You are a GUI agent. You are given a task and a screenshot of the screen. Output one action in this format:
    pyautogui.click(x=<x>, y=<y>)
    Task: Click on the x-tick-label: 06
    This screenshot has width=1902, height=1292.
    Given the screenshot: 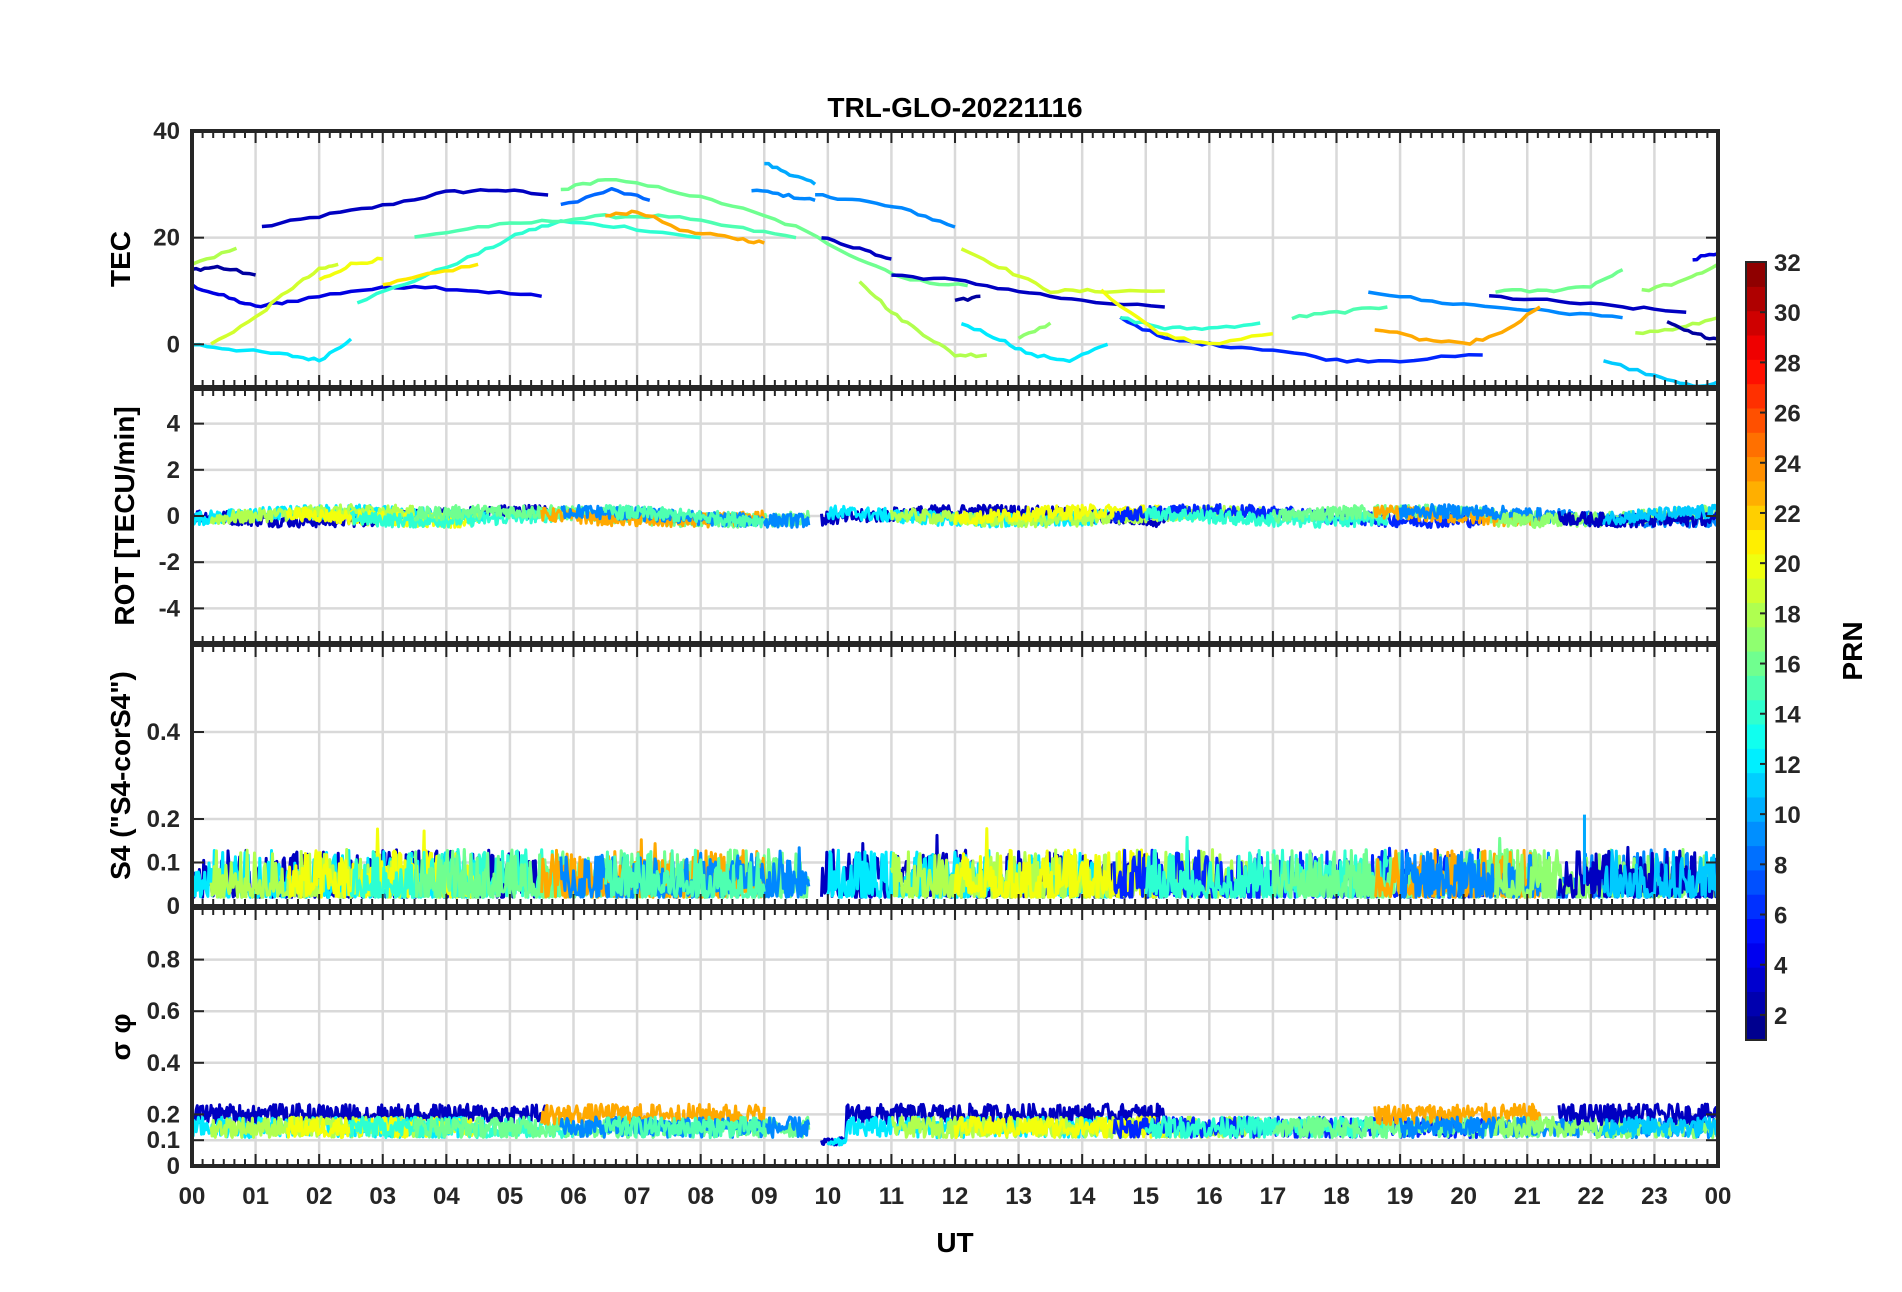 What is the action you would take?
    pyautogui.click(x=573, y=1196)
    